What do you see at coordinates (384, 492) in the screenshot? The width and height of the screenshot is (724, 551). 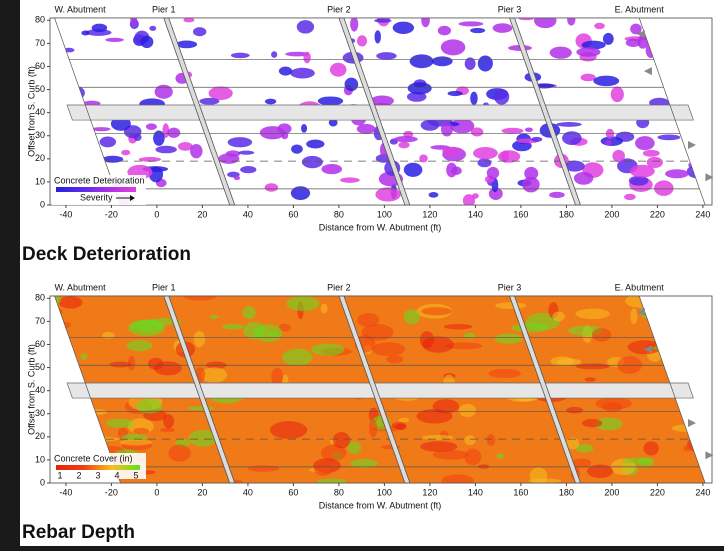 I see `x-tick-label: 100` at bounding box center [384, 492].